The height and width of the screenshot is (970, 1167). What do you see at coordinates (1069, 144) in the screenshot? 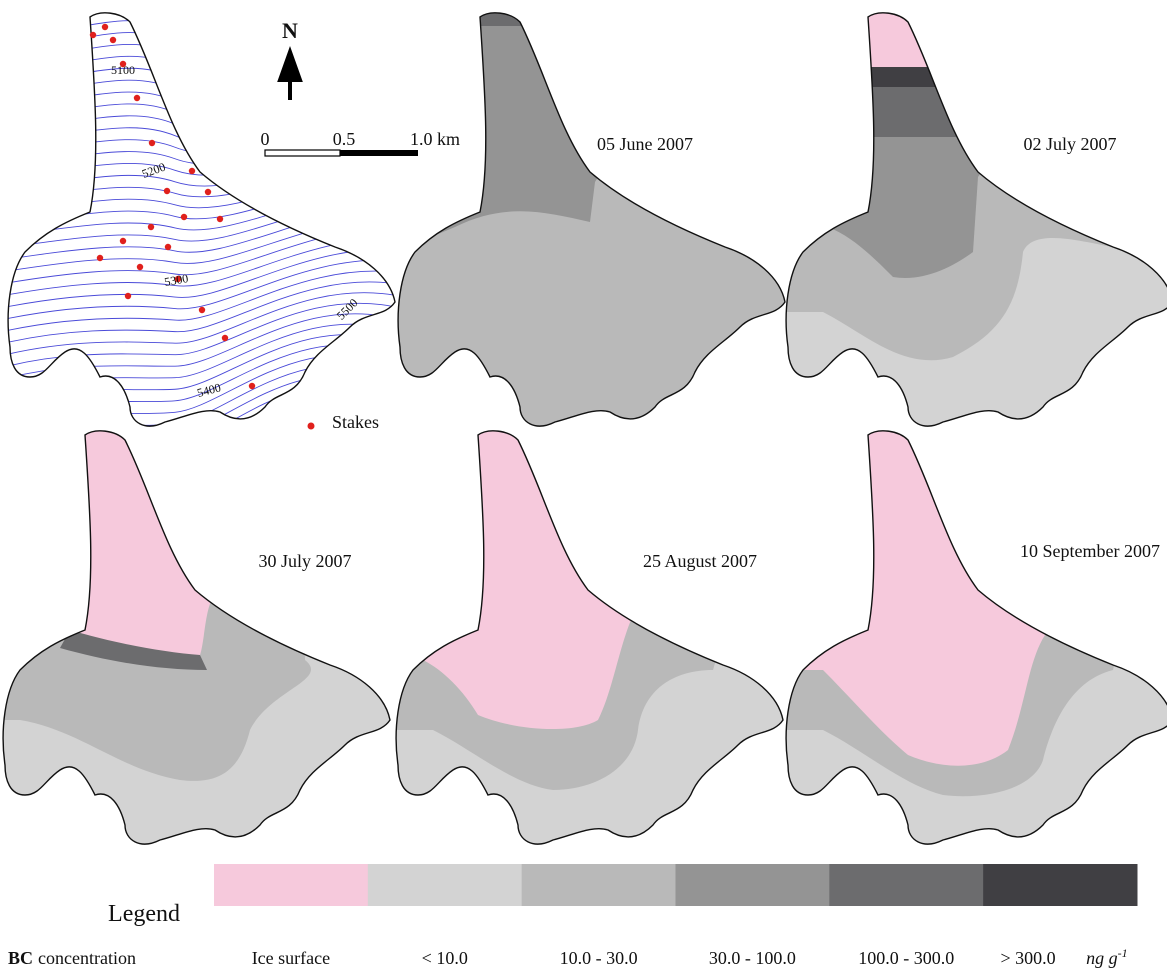
I see `date-label: 02 July 2007` at bounding box center [1069, 144].